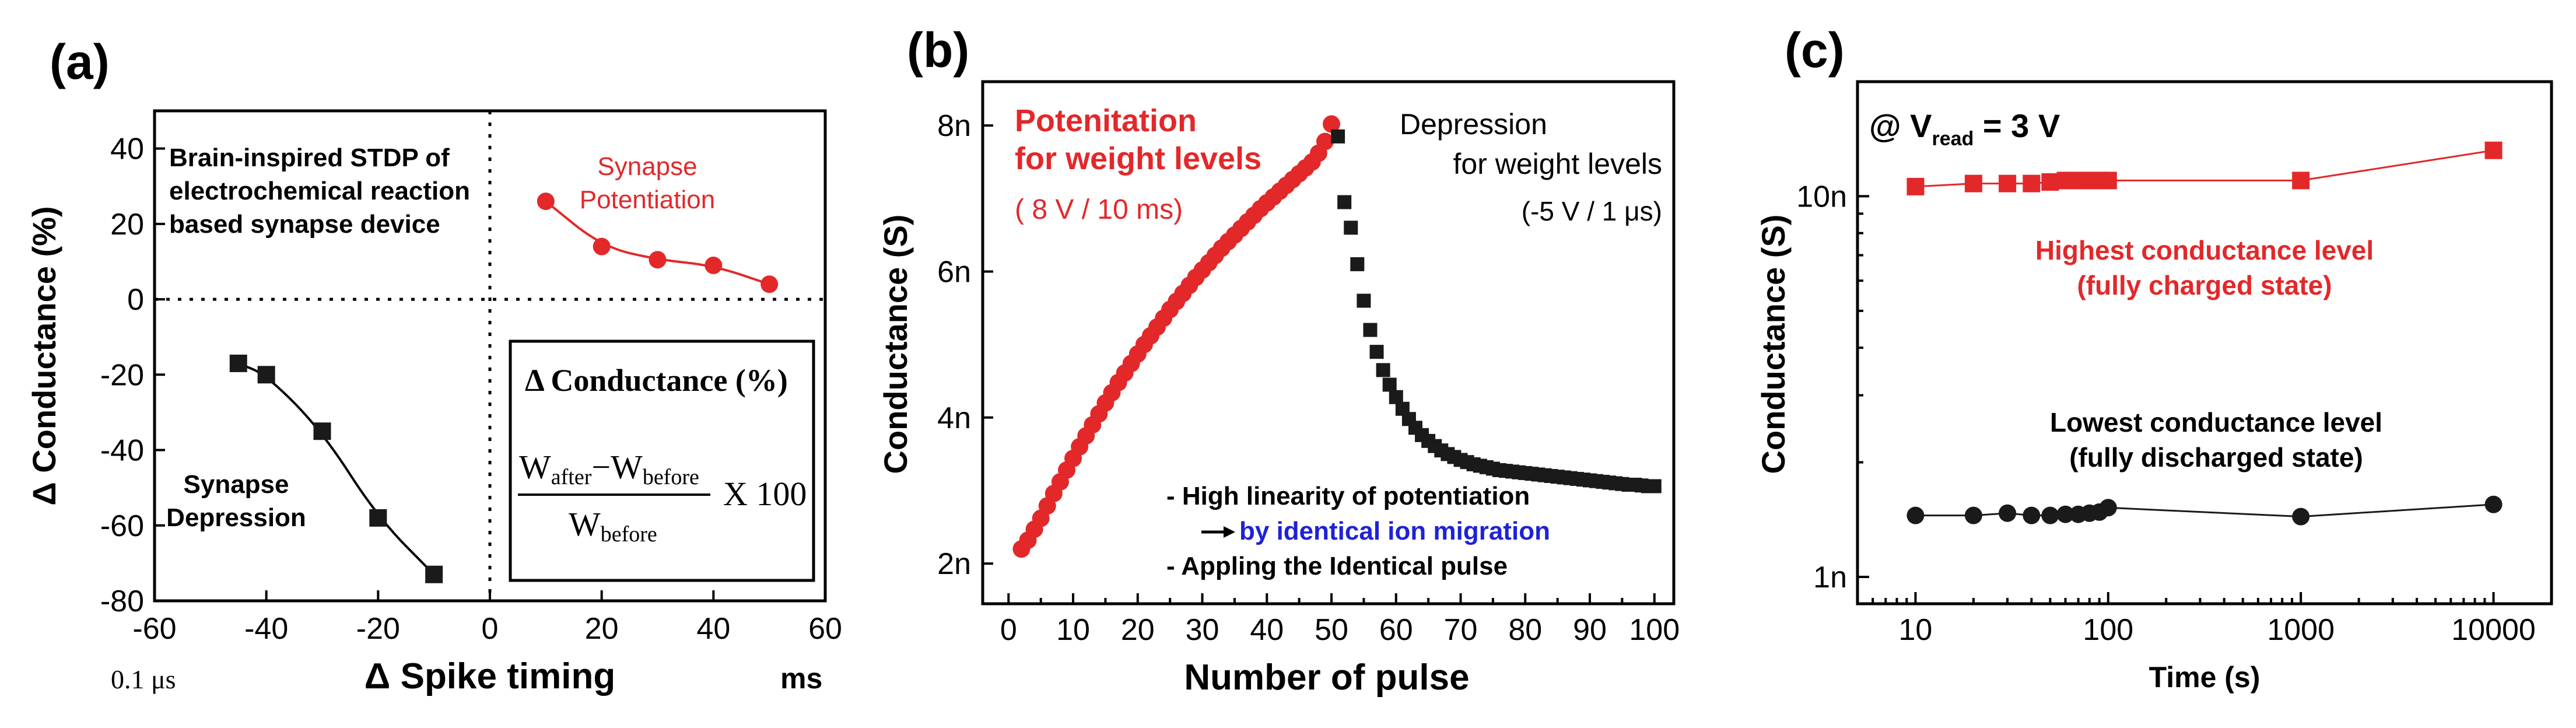 The width and height of the screenshot is (2576, 728). What do you see at coordinates (336, 469) in the screenshot?
I see `depression-fit-line` at bounding box center [336, 469].